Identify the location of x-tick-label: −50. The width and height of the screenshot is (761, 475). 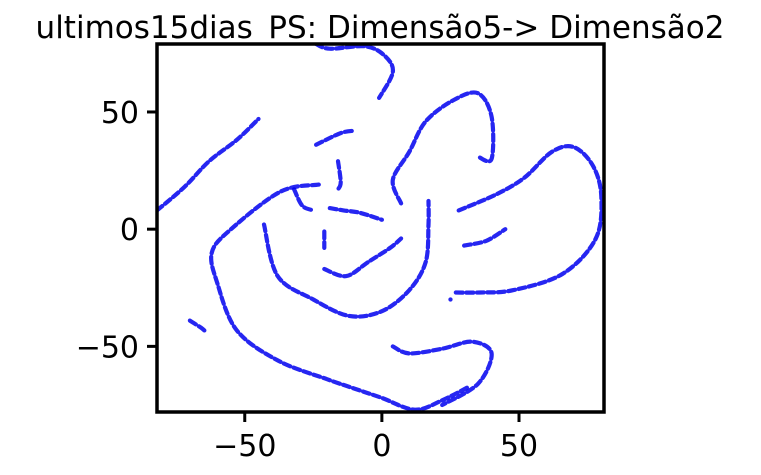
(244, 446).